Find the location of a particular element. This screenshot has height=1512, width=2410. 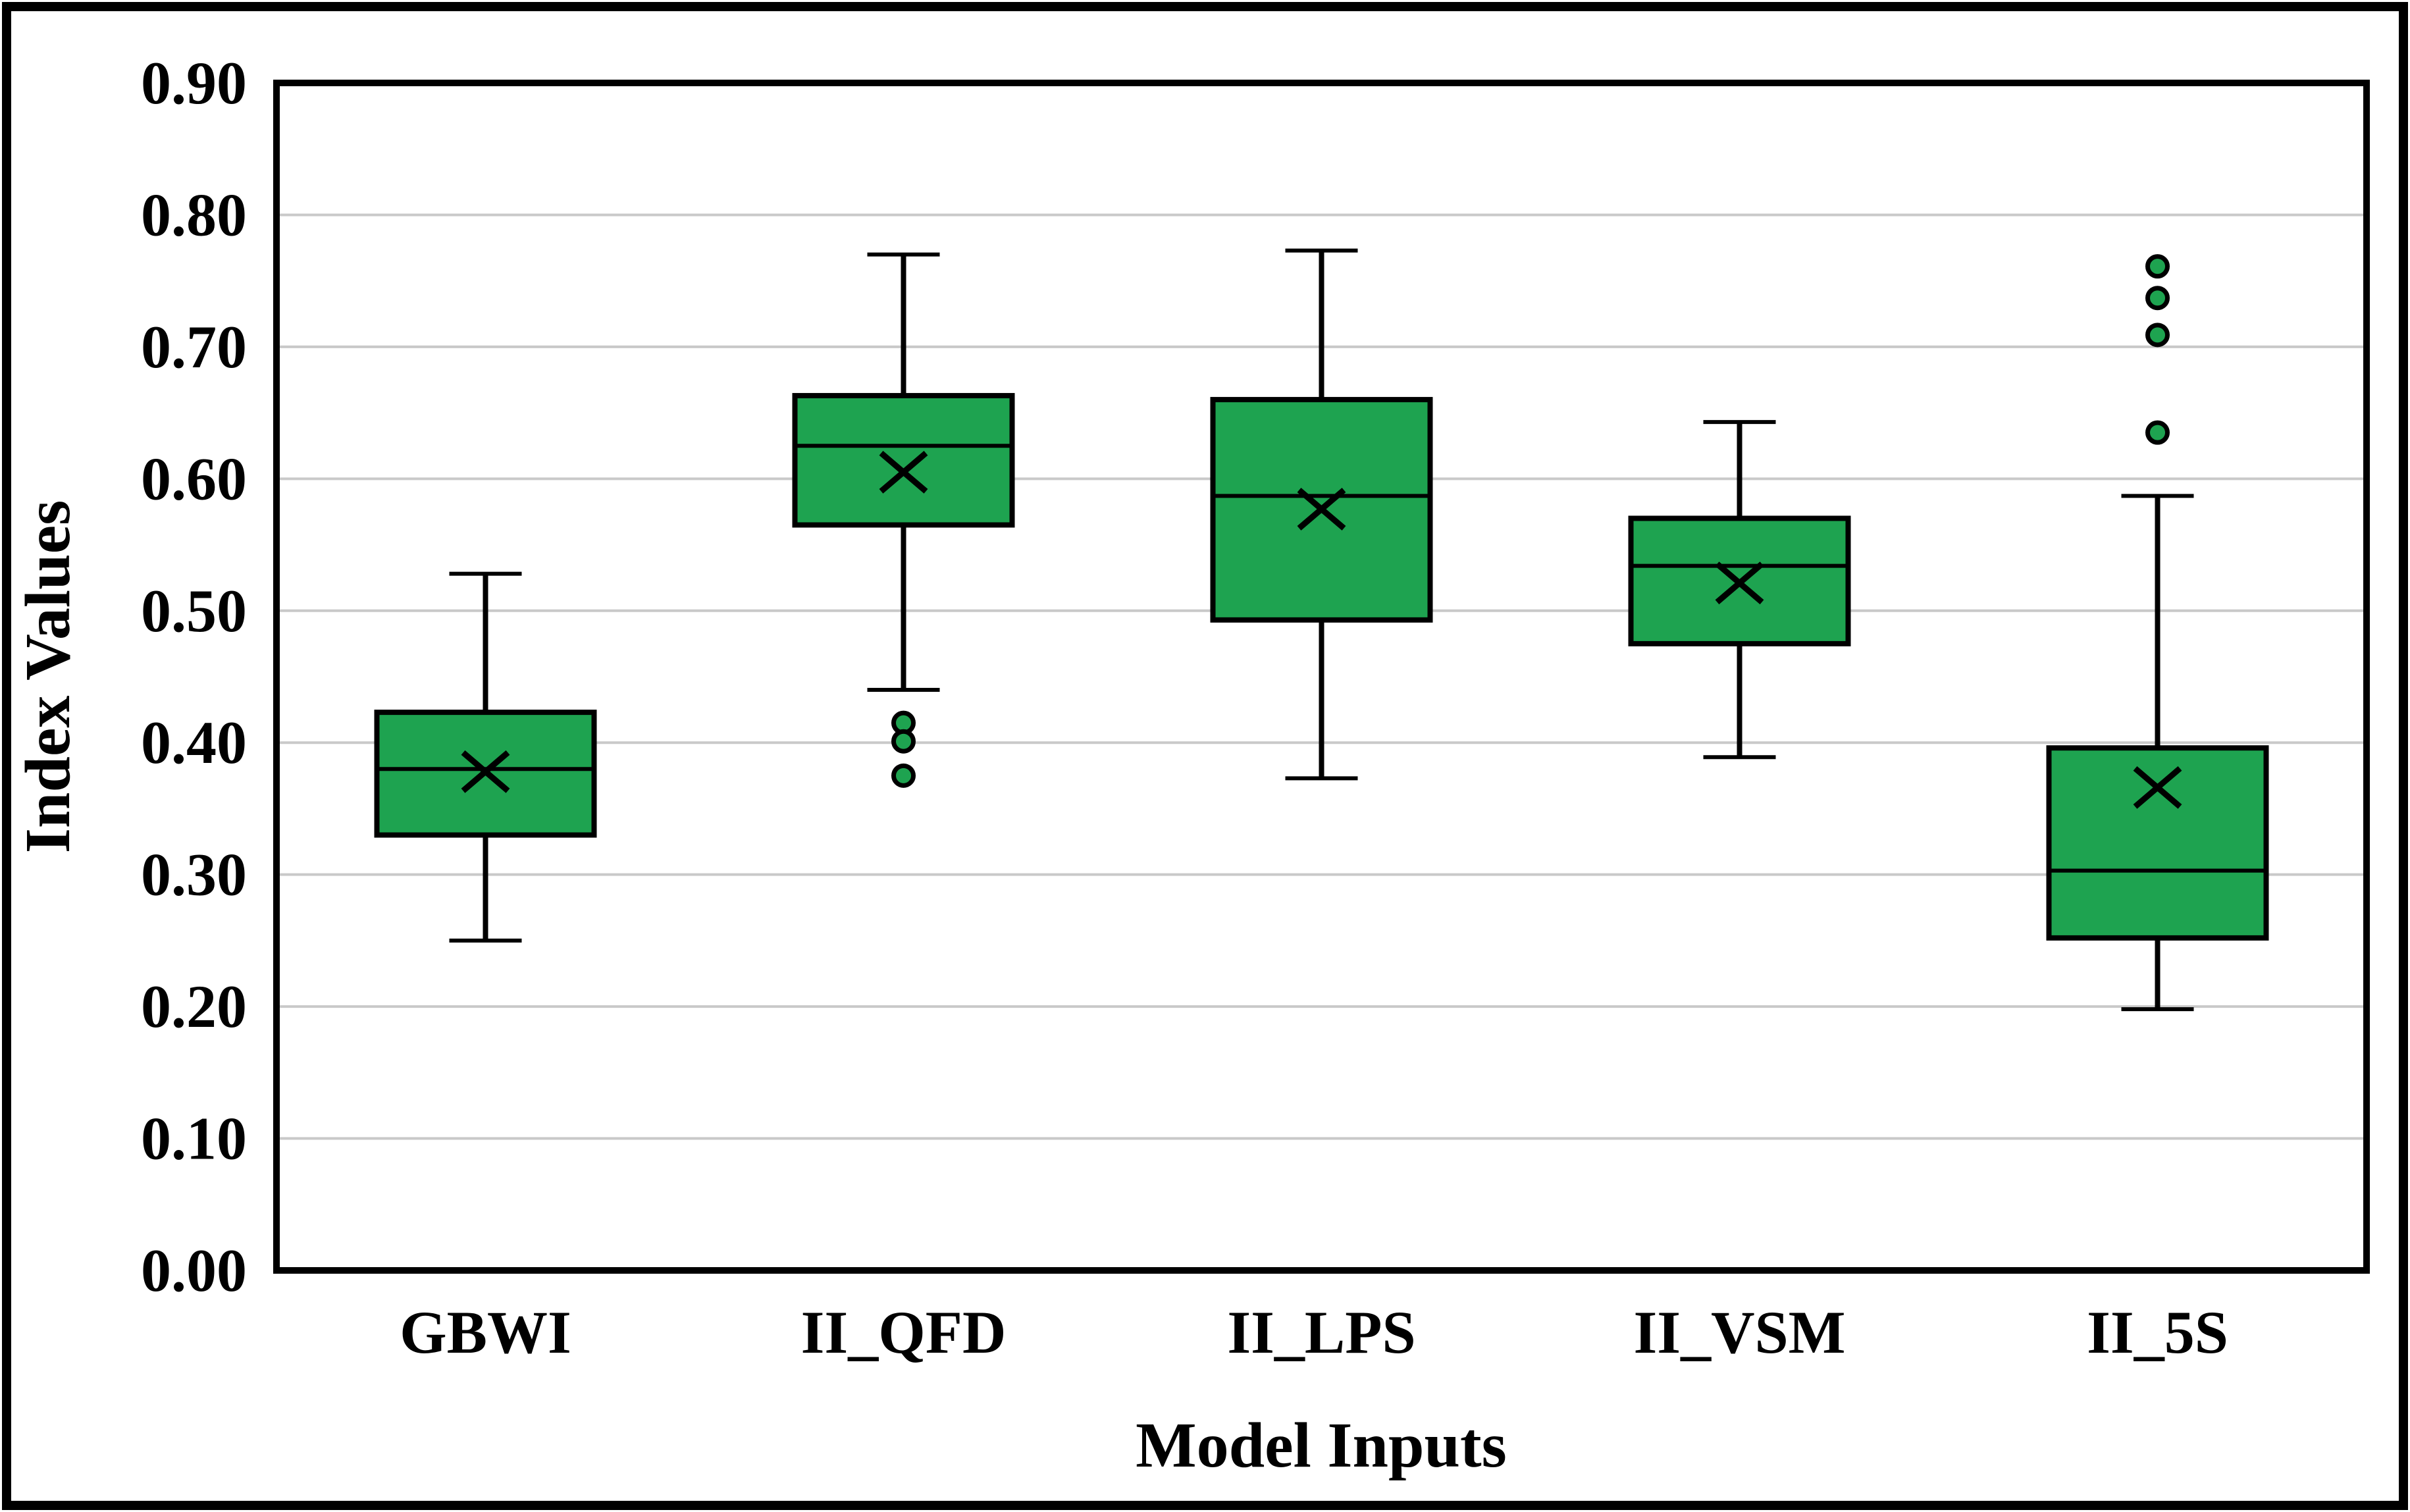

x-axis-title: Model Inputs is located at coordinates (1321, 1445).